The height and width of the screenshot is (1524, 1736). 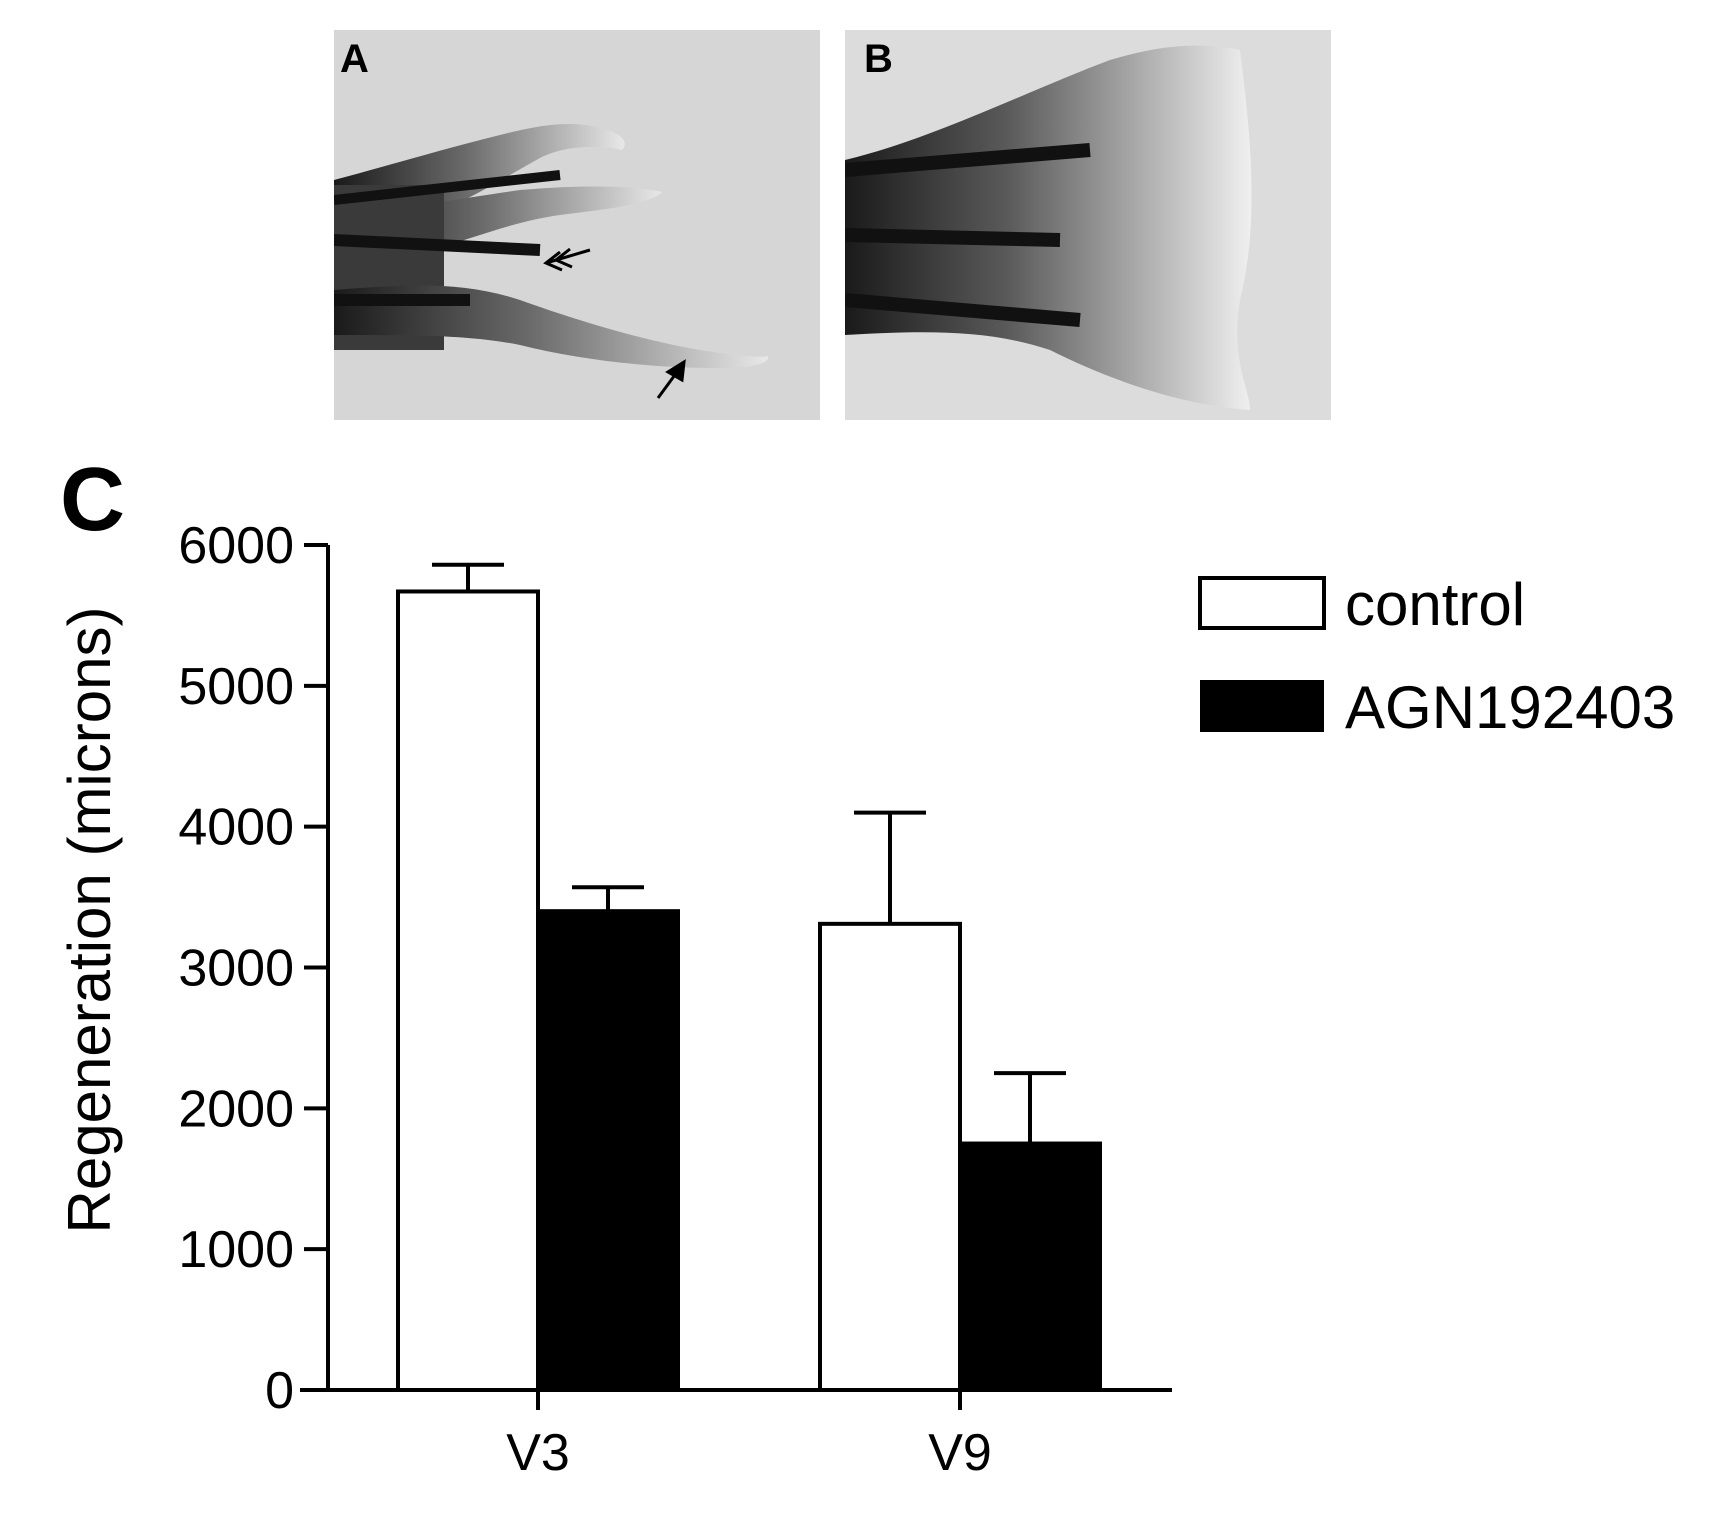 What do you see at coordinates (1262, 603) in the screenshot?
I see `legend-swatch-control` at bounding box center [1262, 603].